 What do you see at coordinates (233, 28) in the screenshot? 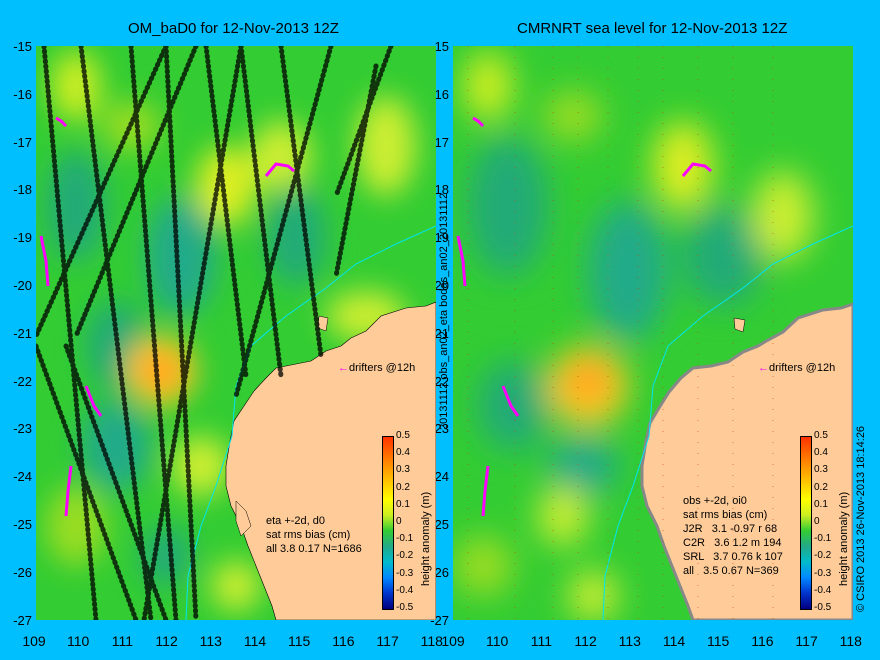
I see `left-panel-title: OM_baD0 for 12-Nov-2013 12Z` at bounding box center [233, 28].